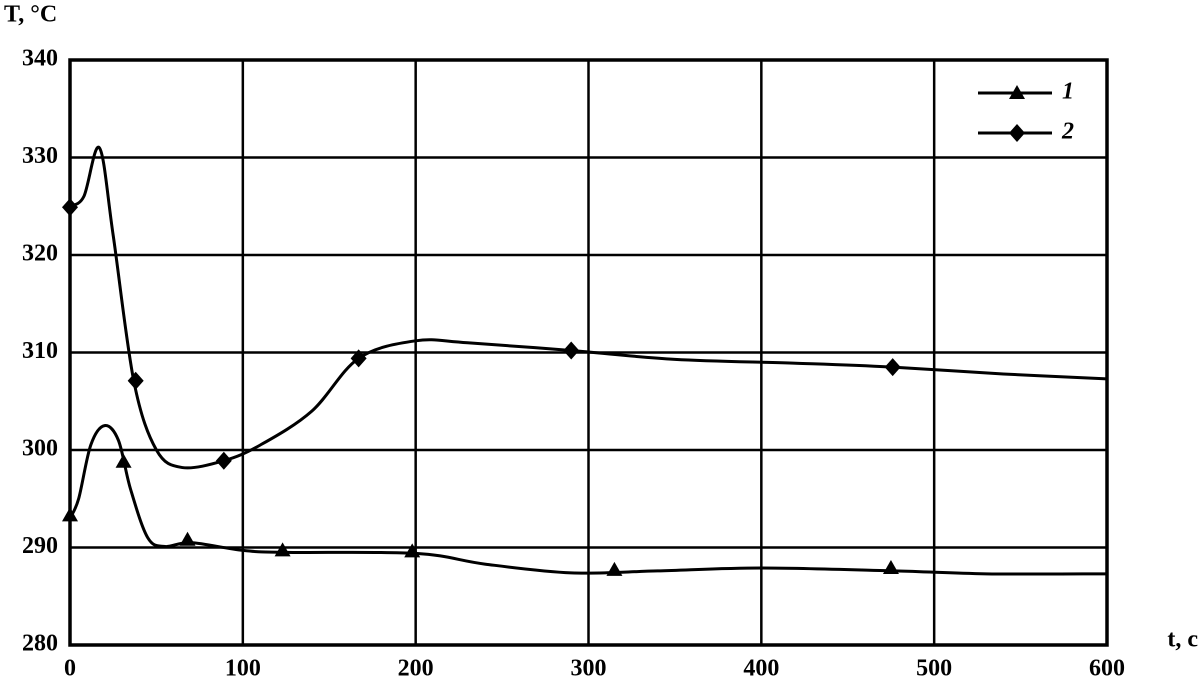 The image size is (1202, 697). What do you see at coordinates (243, 669) in the screenshot?
I see `x-tick-label: 100` at bounding box center [243, 669].